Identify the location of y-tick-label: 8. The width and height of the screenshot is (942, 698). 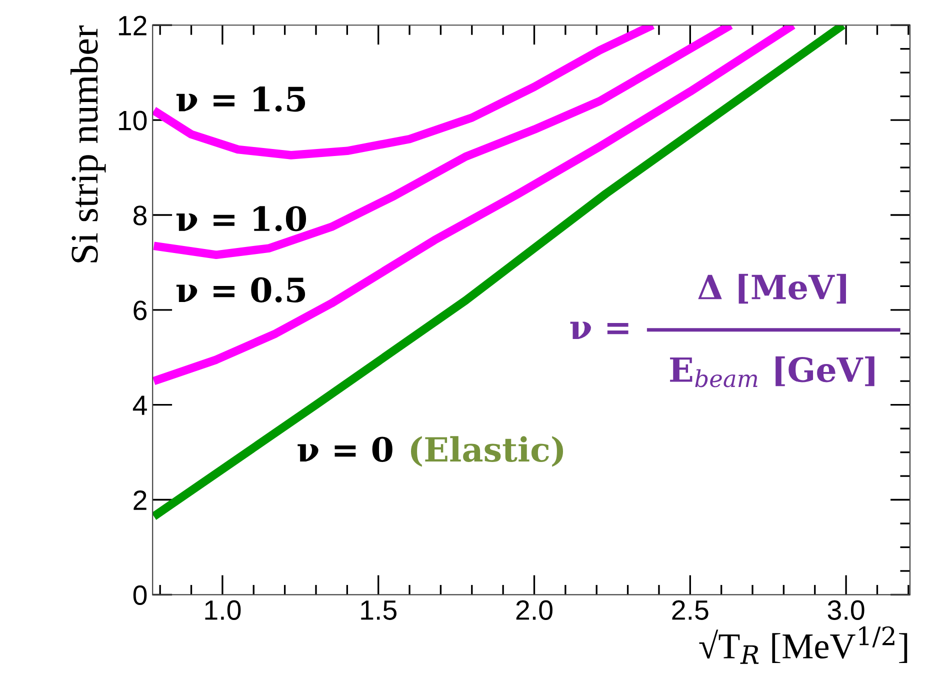
(140, 216).